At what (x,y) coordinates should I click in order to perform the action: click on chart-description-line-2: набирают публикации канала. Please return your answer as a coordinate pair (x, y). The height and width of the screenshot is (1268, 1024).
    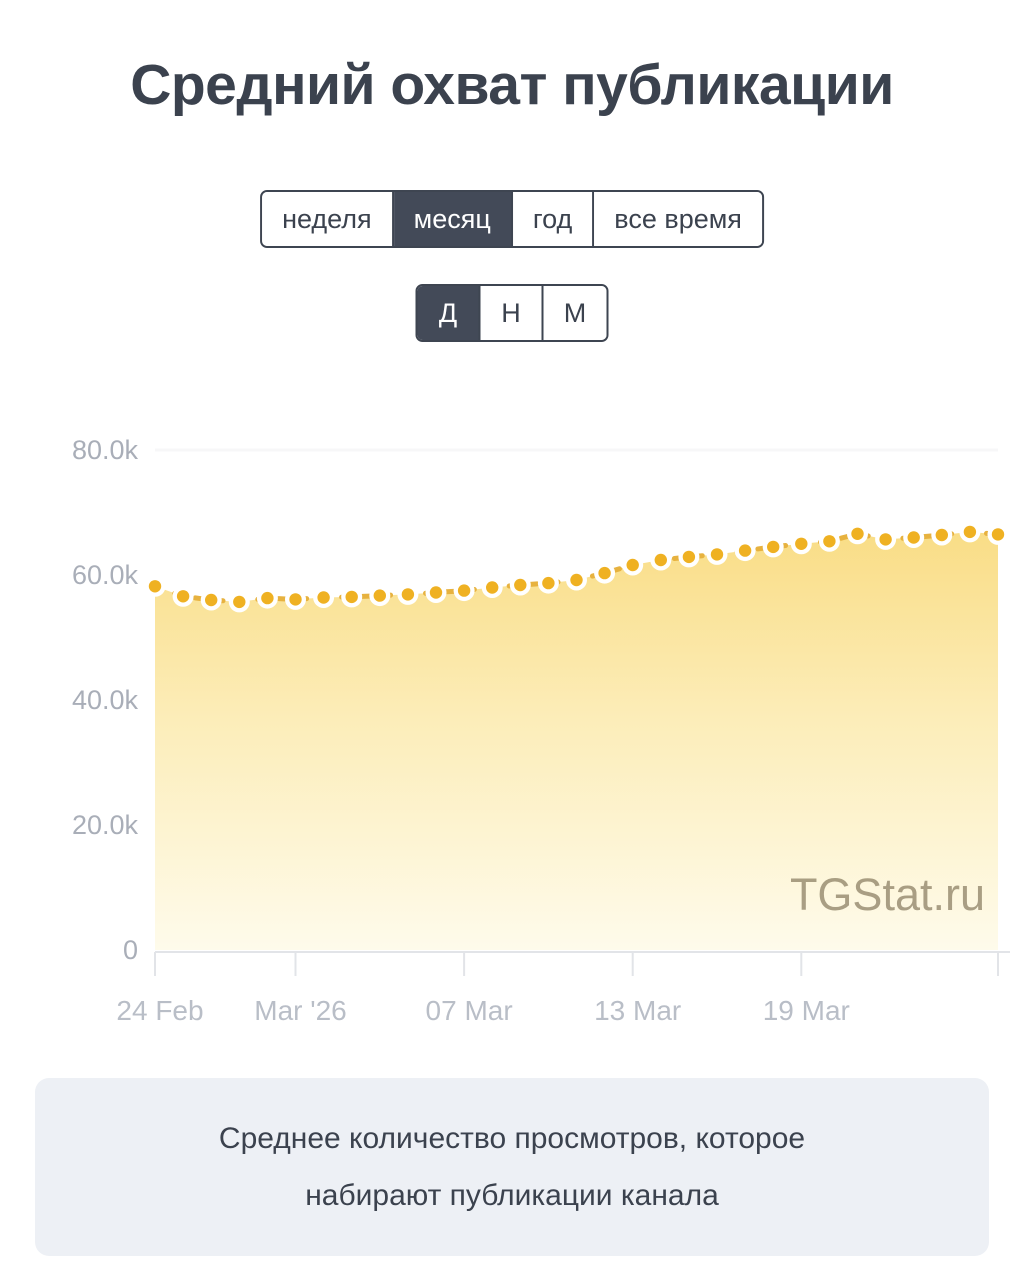
    Looking at the image, I should click on (512, 1195).